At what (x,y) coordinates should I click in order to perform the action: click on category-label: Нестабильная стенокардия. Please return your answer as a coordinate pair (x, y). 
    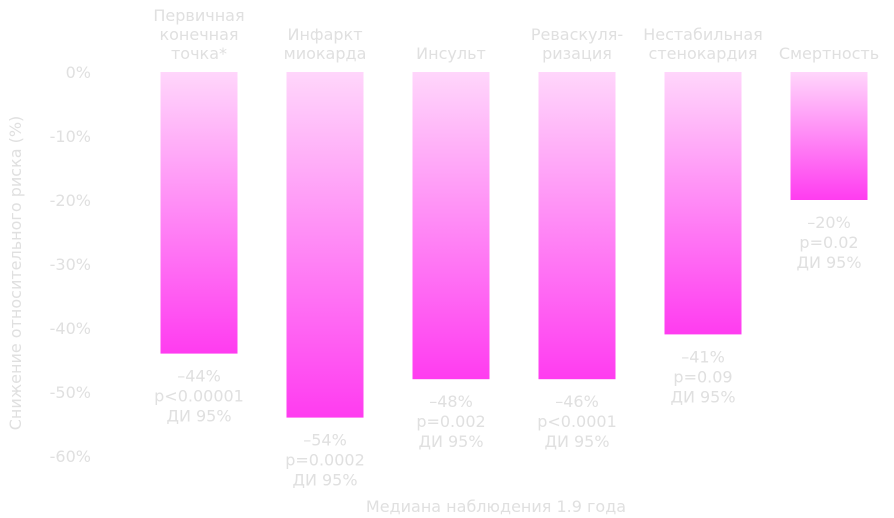
    Looking at the image, I should click on (703, 44).